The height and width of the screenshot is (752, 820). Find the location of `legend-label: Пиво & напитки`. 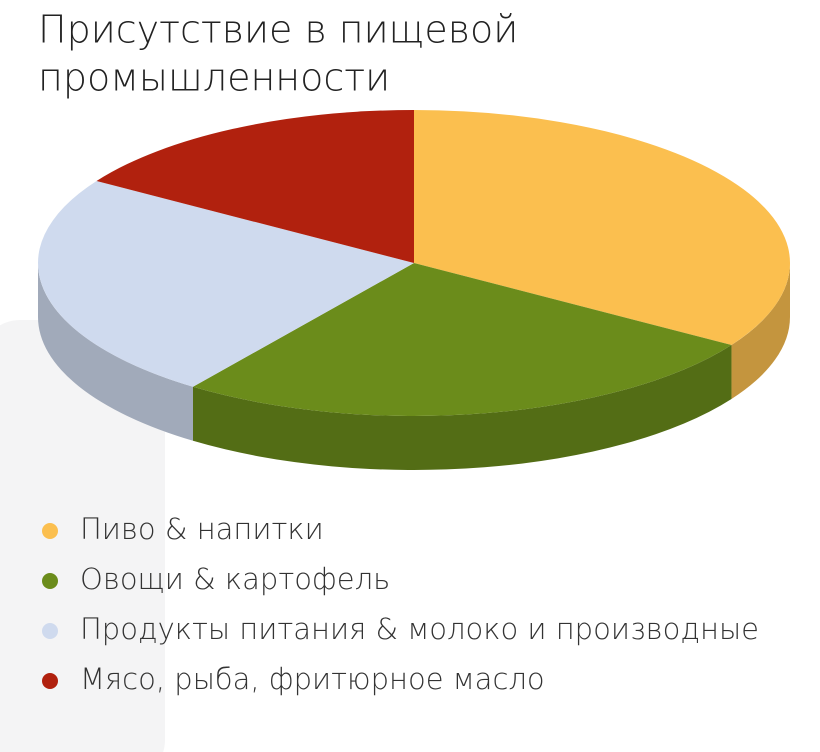

legend-label: Пиво & напитки is located at coordinates (202, 529).